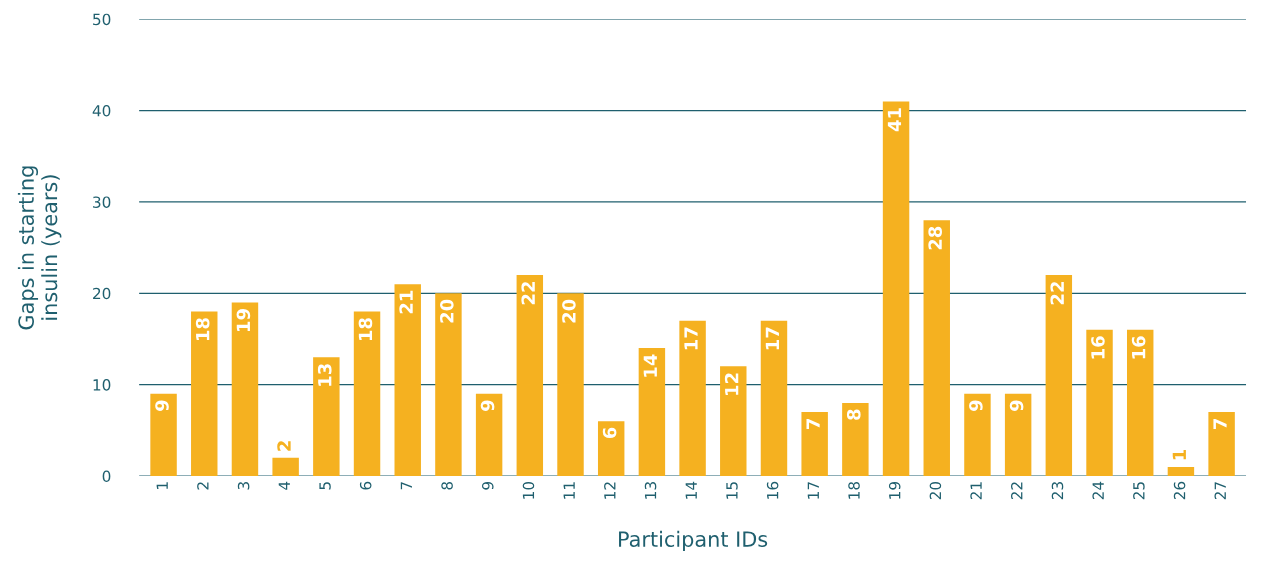 The height and width of the screenshot is (564, 1265). Describe the element at coordinates (487, 485) in the screenshot. I see `x-tick-label: 9` at that location.